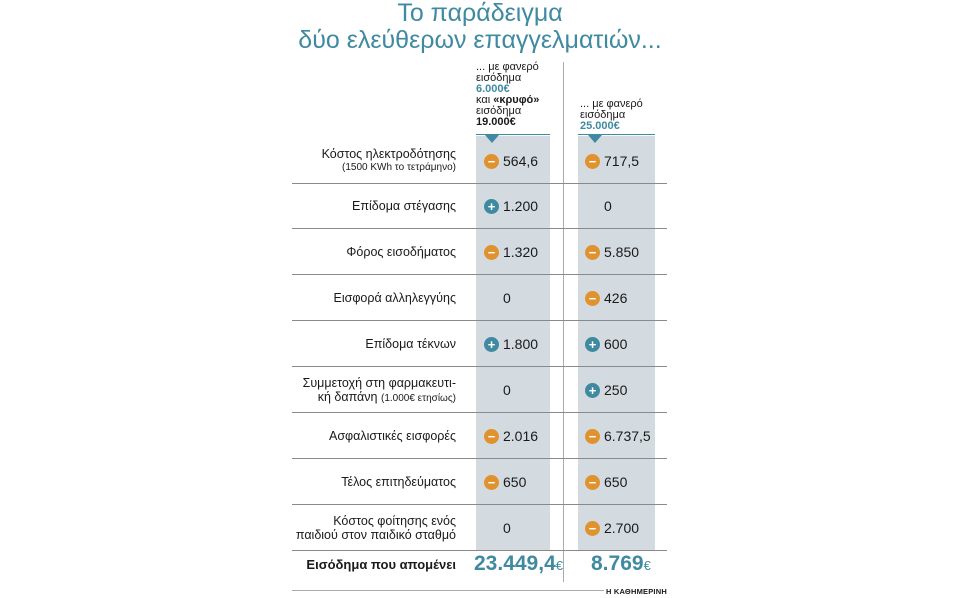 The width and height of the screenshot is (958, 598). I want to click on value-text: 717,5, so click(622, 161).